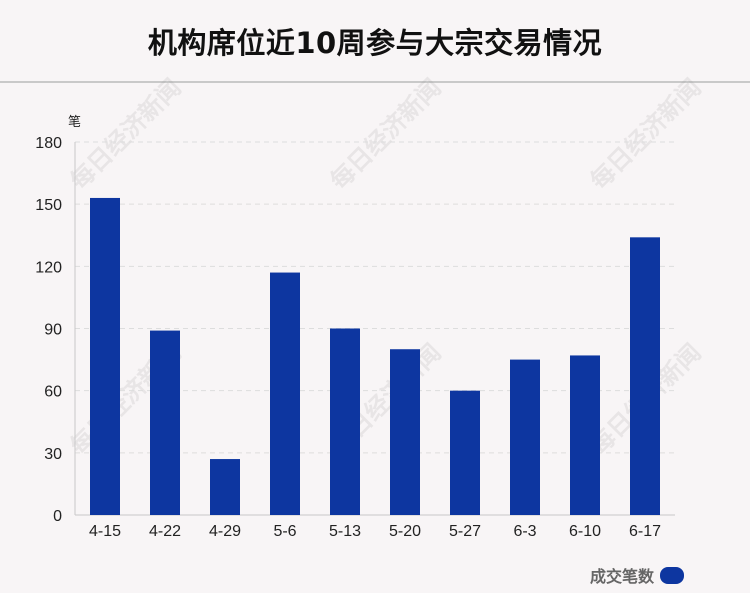 This screenshot has height=593, width=750. Describe the element at coordinates (672, 575) in the screenshot. I see `legend-swatch` at that location.